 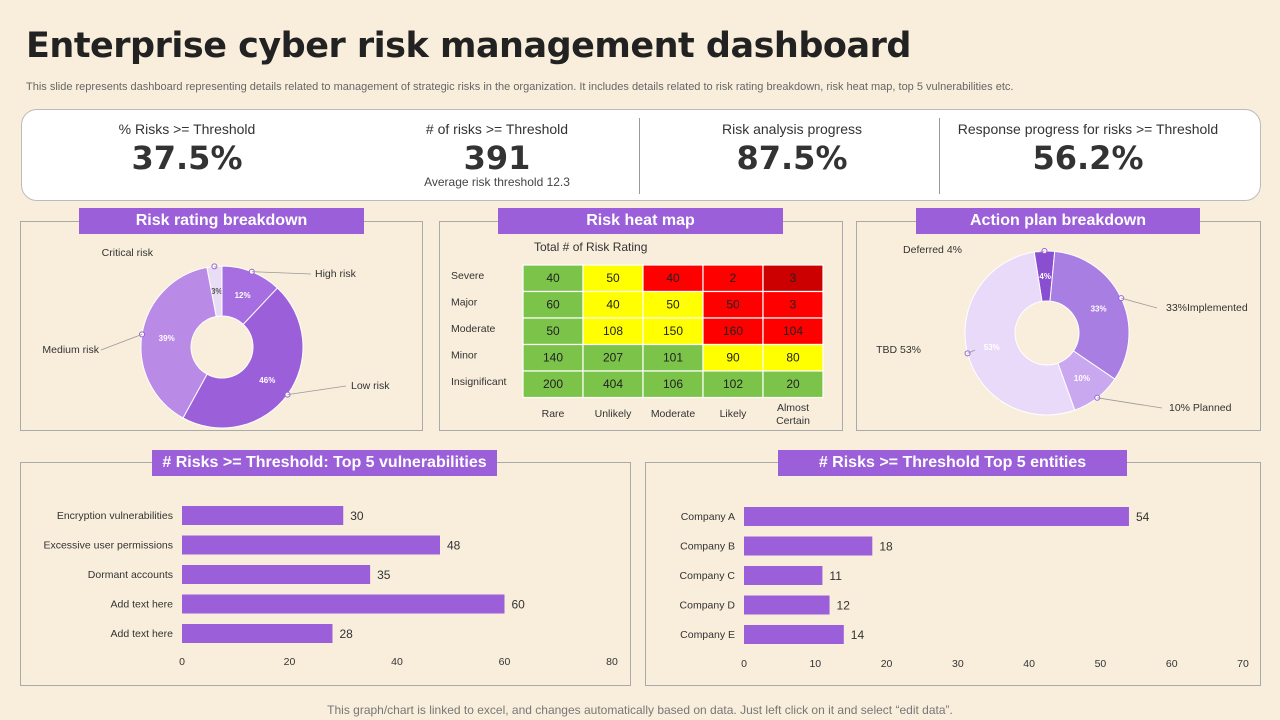 I want to click on heat-col-label: Rare, so click(x=553, y=414).